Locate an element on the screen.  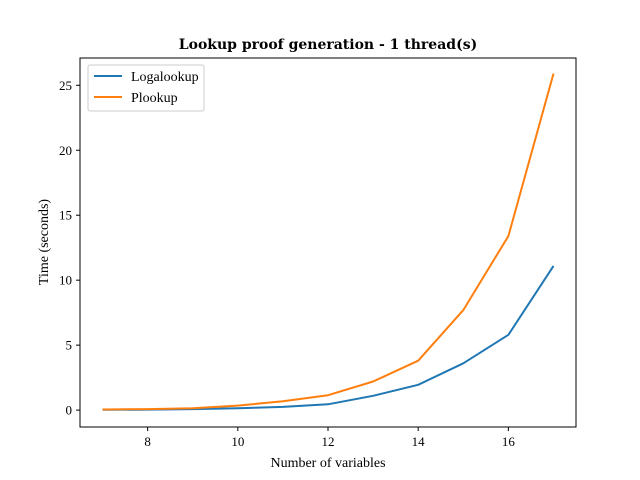
y-tick-label: 5 is located at coordinates (69, 345).